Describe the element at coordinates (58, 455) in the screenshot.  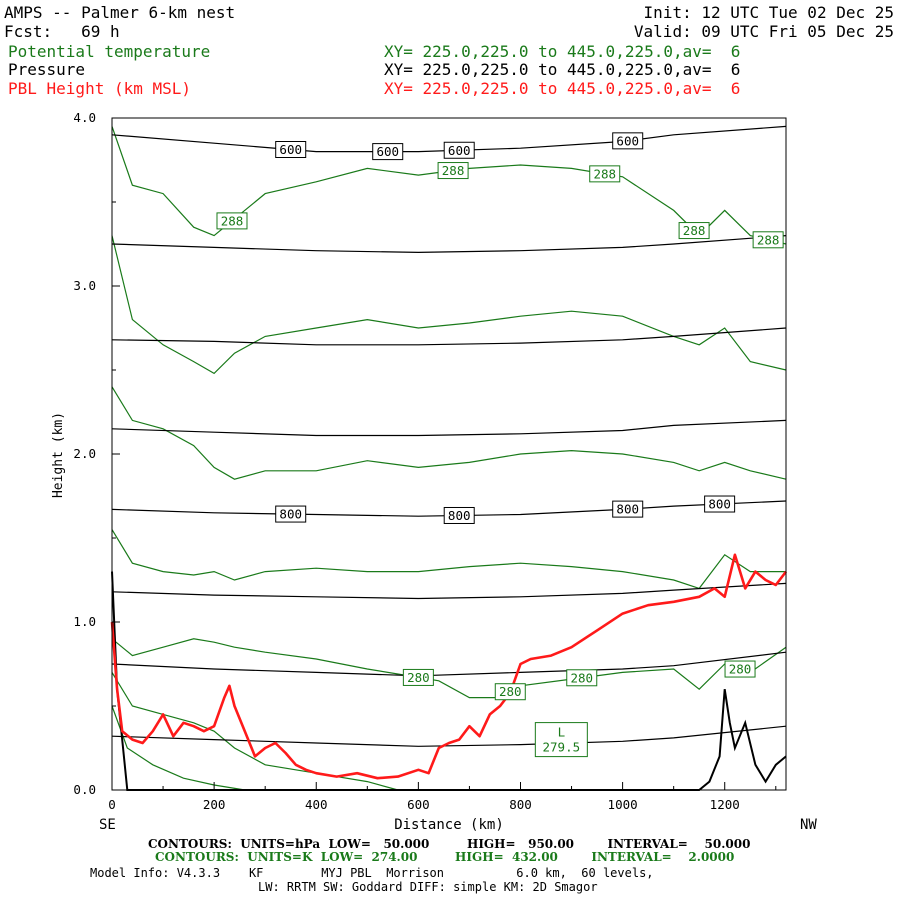
I see `y-axis-label: Height (km)` at that location.